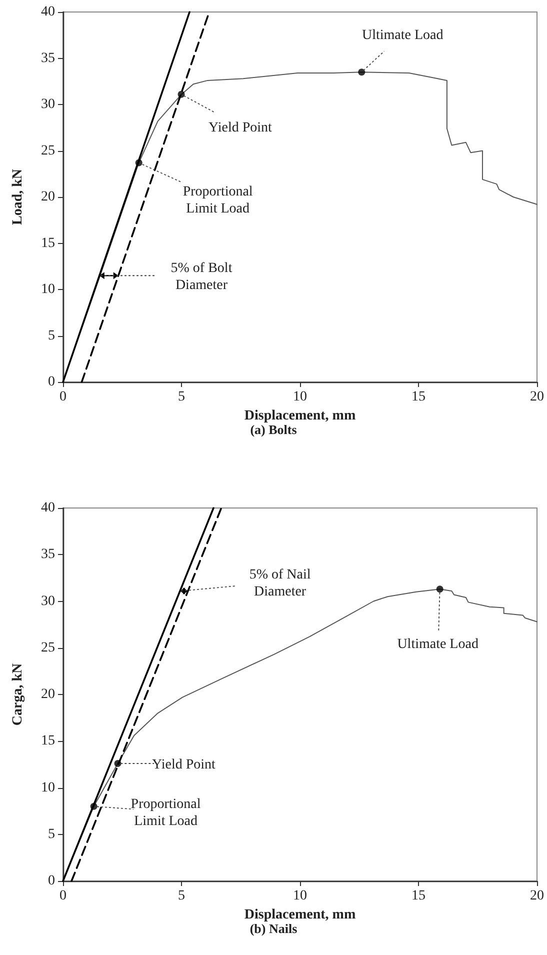 The height and width of the screenshot is (955, 547). Describe the element at coordinates (273, 429) in the screenshot. I see `text: (a) Bolts` at that location.